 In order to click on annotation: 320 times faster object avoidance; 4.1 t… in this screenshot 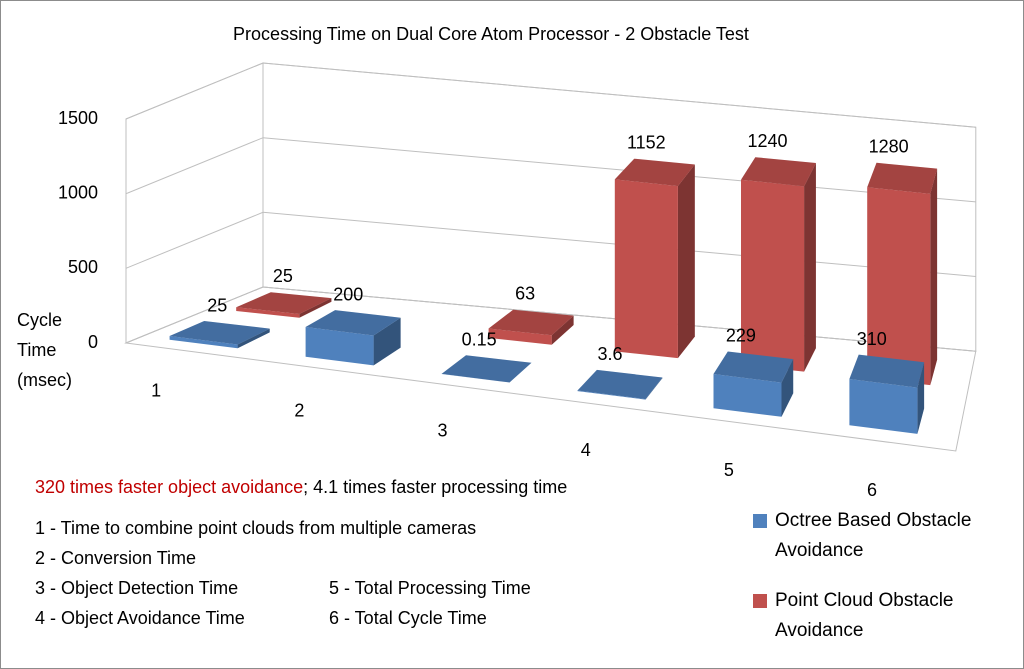, I will do `click(301, 487)`.